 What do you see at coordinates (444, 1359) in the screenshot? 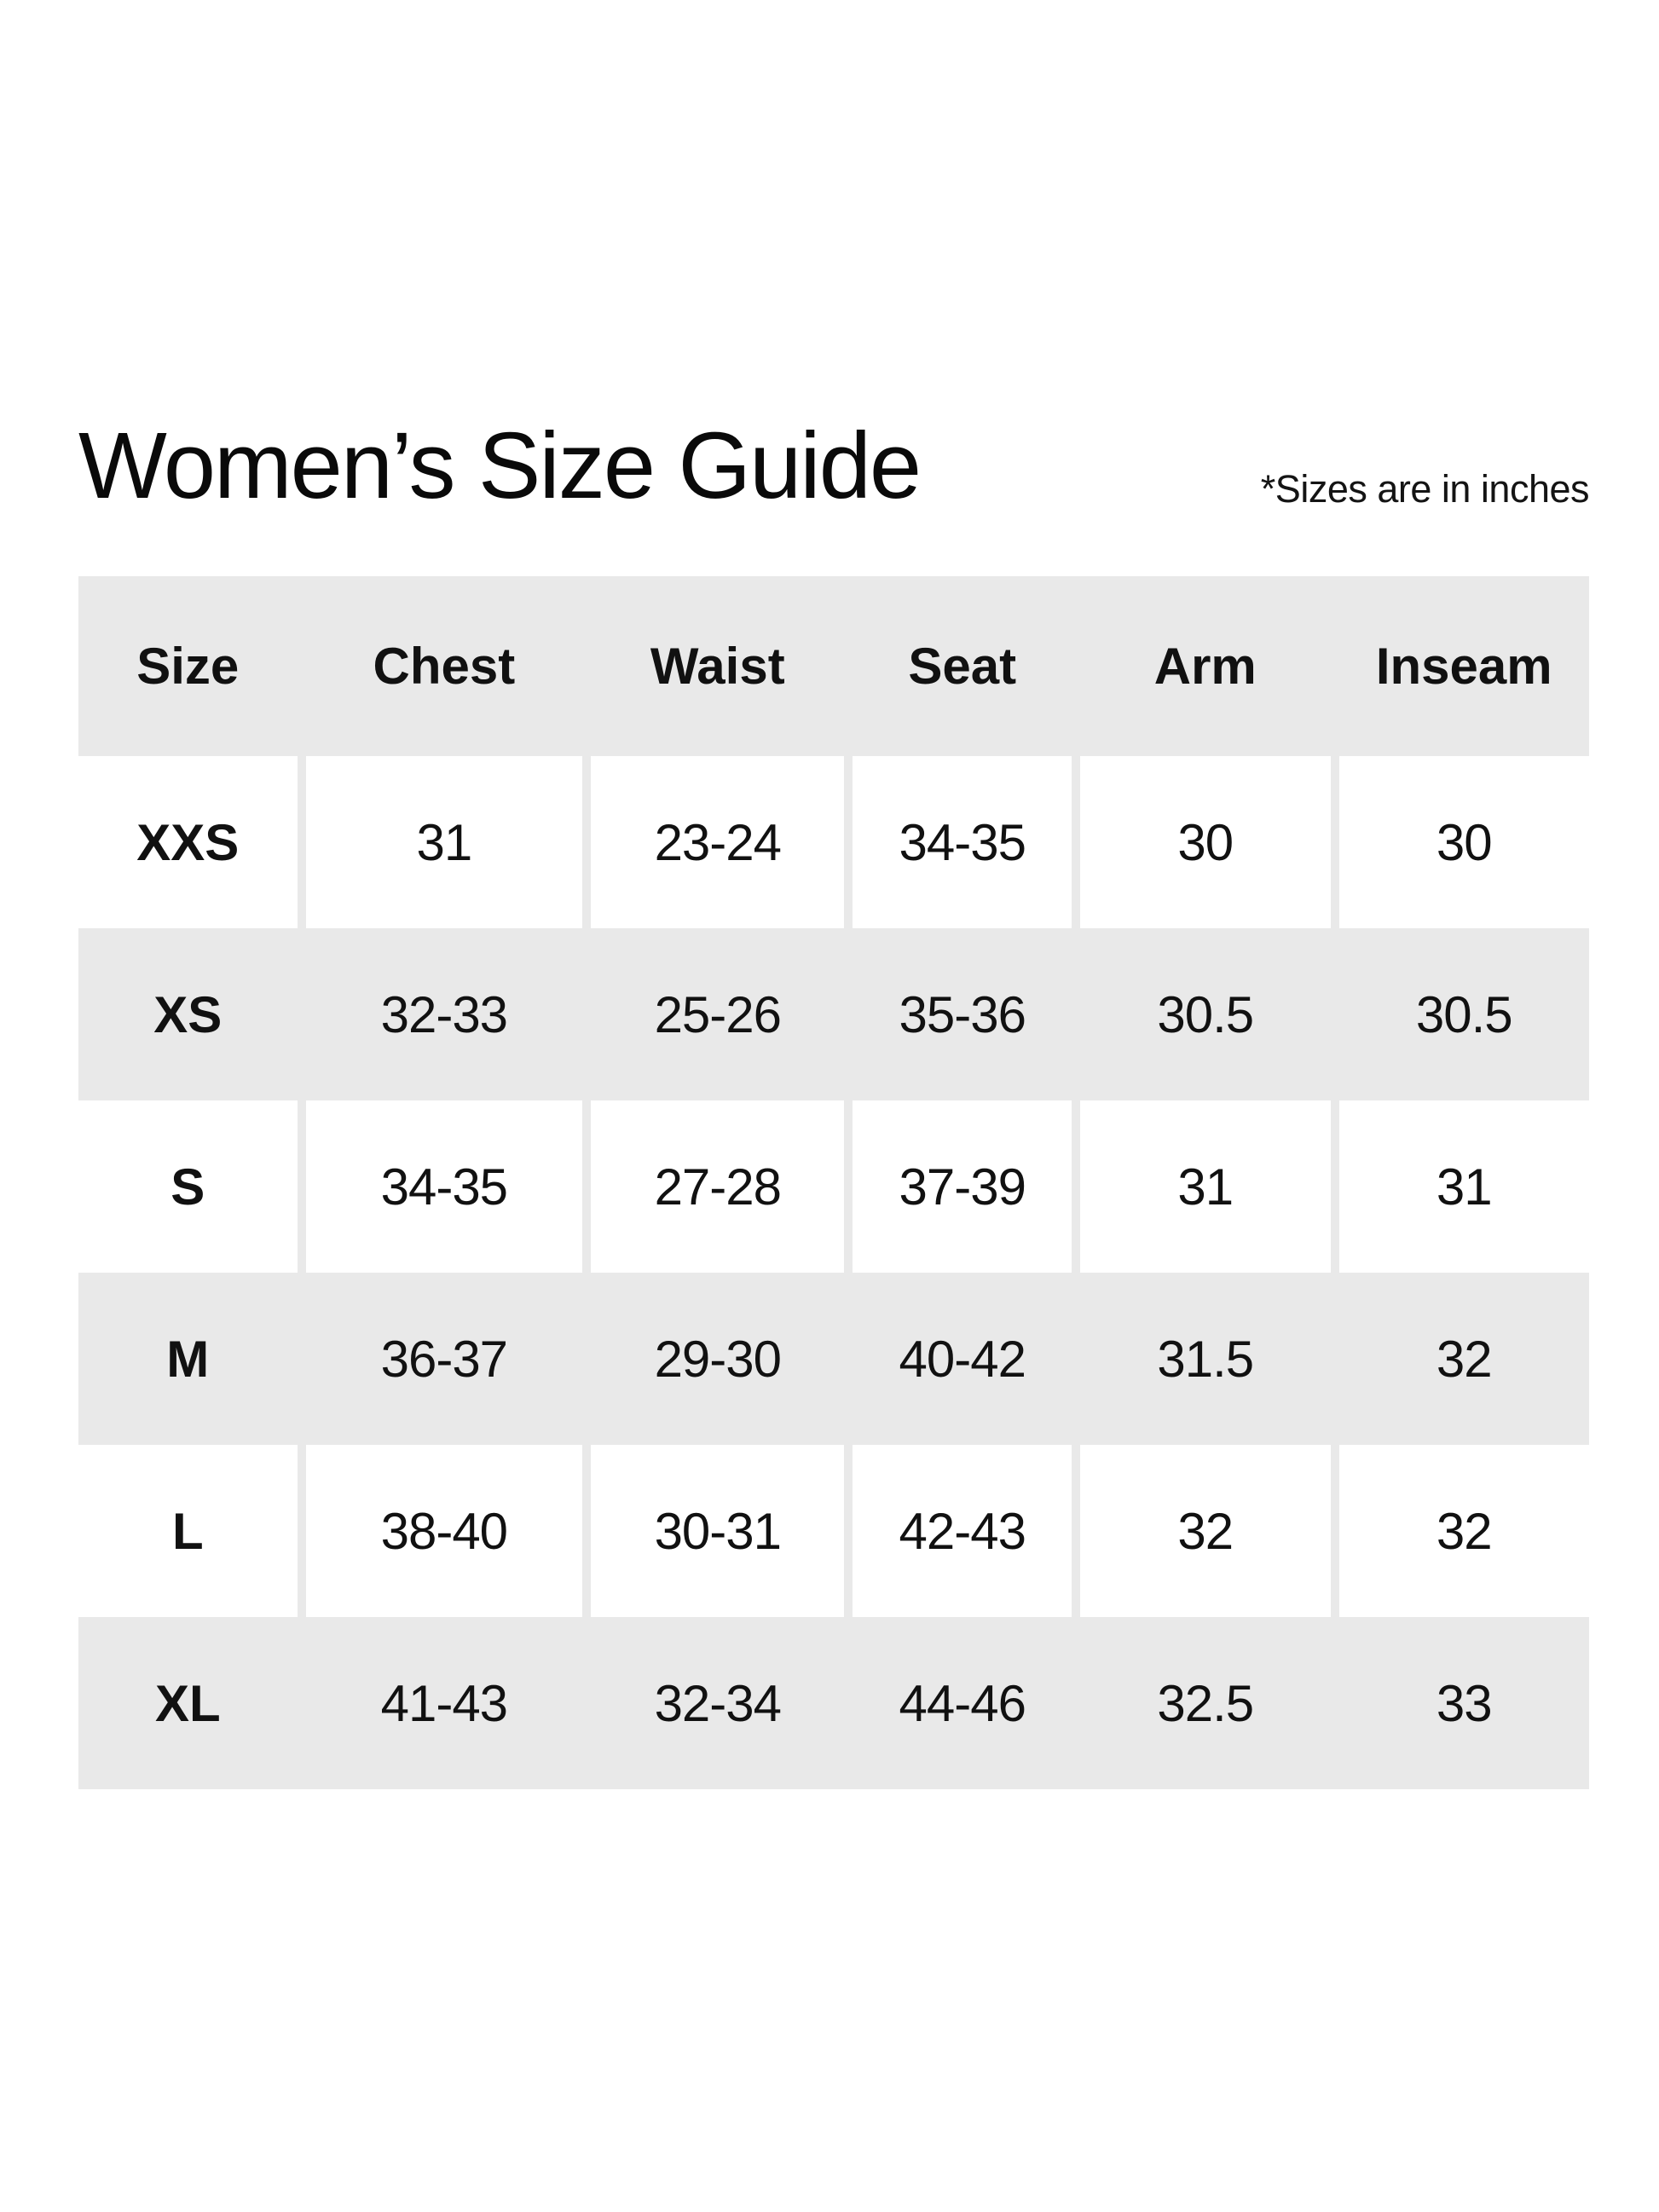
I see `cell-chest: 36-37` at bounding box center [444, 1359].